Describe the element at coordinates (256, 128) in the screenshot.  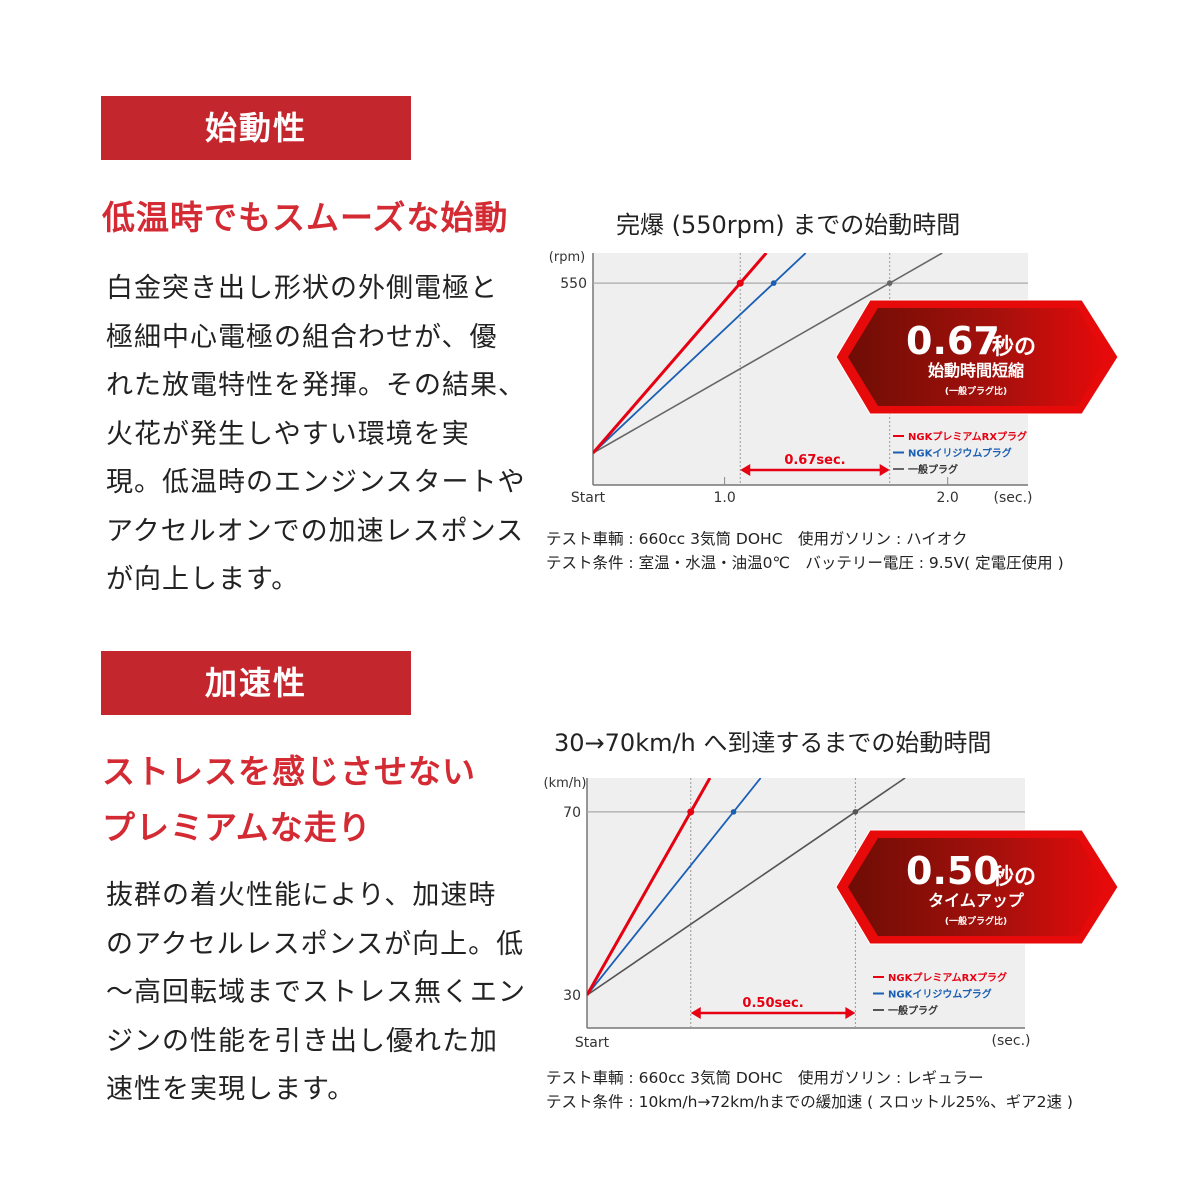
I see `section-heading-startability: 始動性` at that location.